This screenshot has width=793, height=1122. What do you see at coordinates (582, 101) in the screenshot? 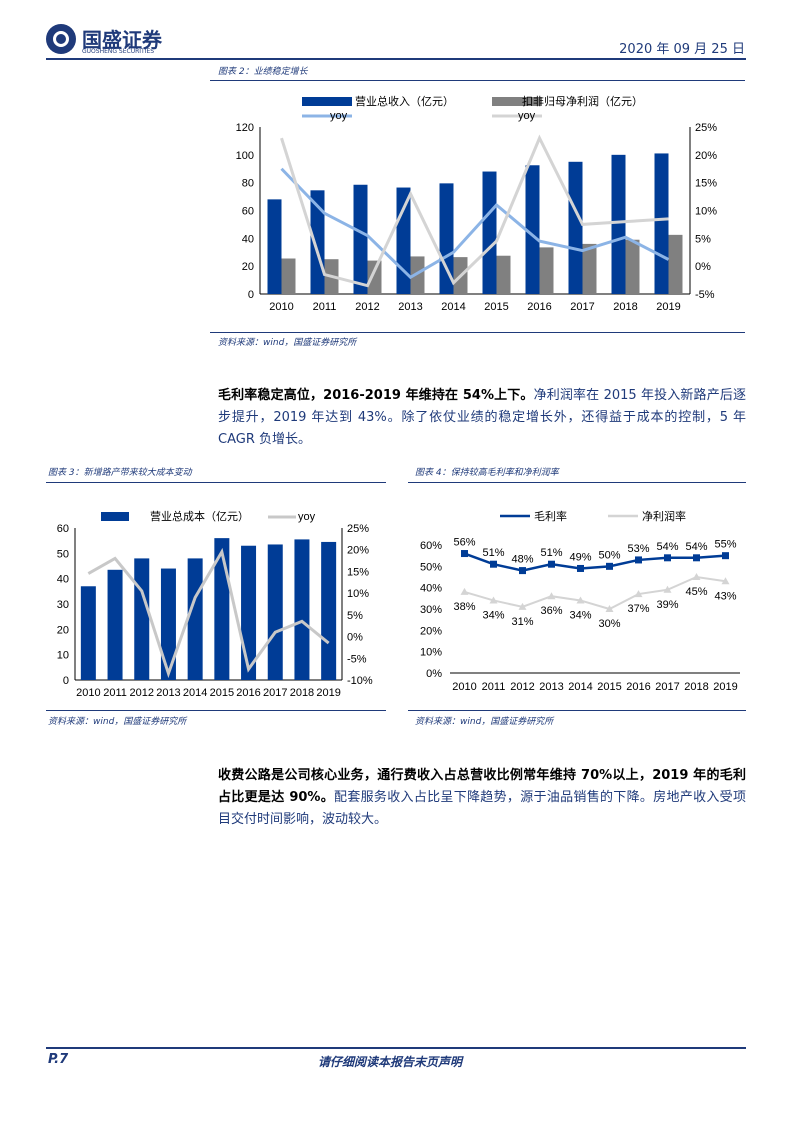
I see `legend-label: 扣非归母净利润（亿元）` at bounding box center [582, 101].